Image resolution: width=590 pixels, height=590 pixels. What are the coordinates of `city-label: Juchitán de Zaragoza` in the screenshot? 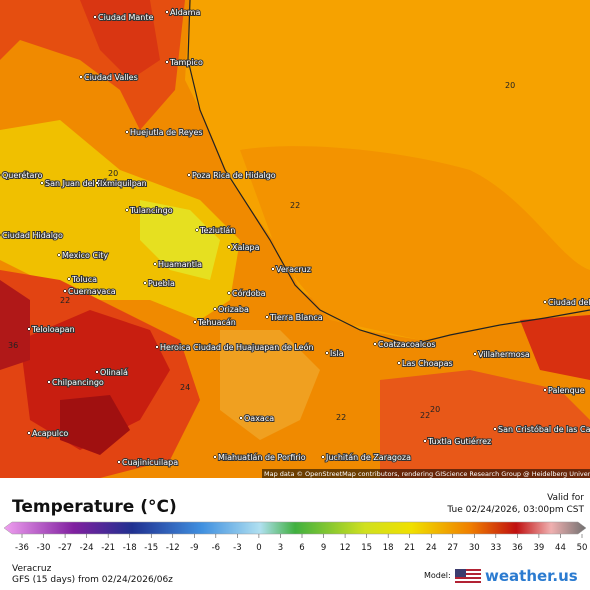 It's located at (368, 457).